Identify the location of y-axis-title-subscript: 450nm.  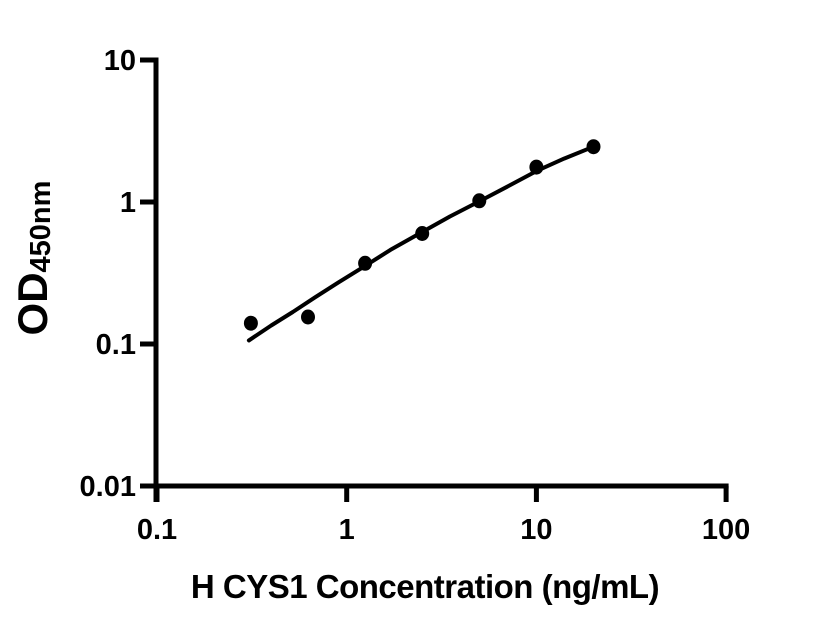
(41, 227).